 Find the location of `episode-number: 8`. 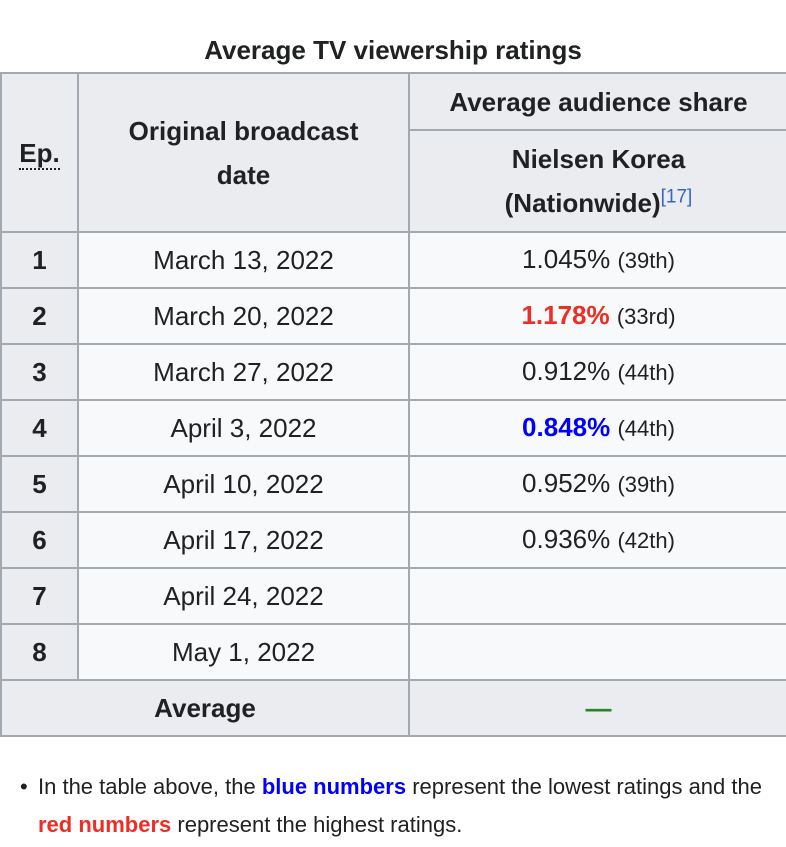

episode-number: 8 is located at coordinates (39, 652).